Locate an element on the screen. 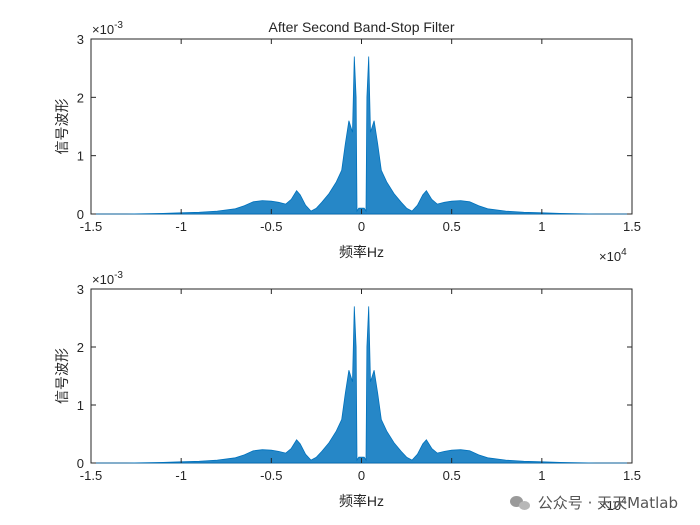  watermark: 公众号 · 天天Matlab is located at coordinates (593, 502).